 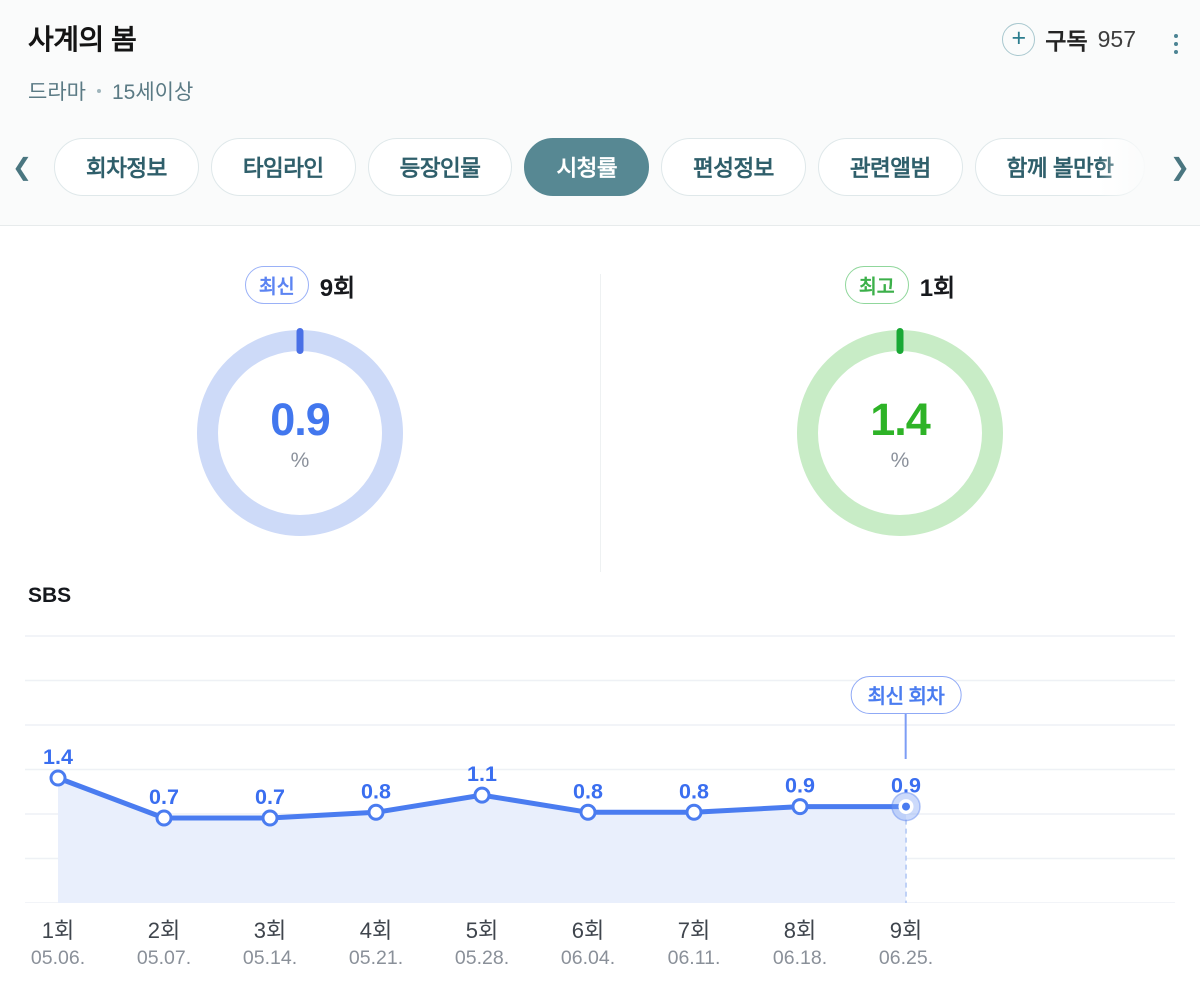 I want to click on episode-tick-label: 8회, so click(x=800, y=930).